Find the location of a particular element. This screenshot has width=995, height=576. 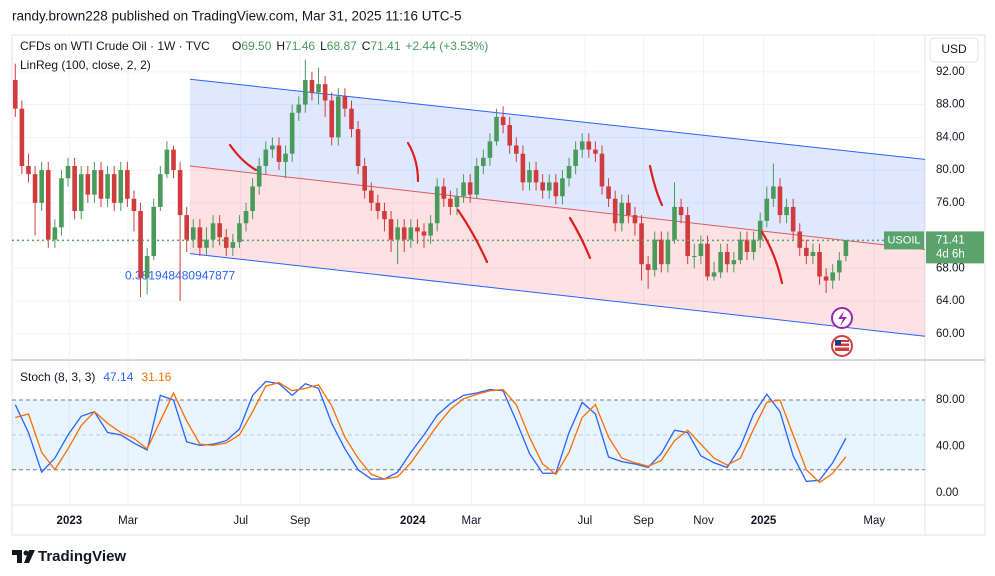

x-tick-label: May is located at coordinates (874, 521).